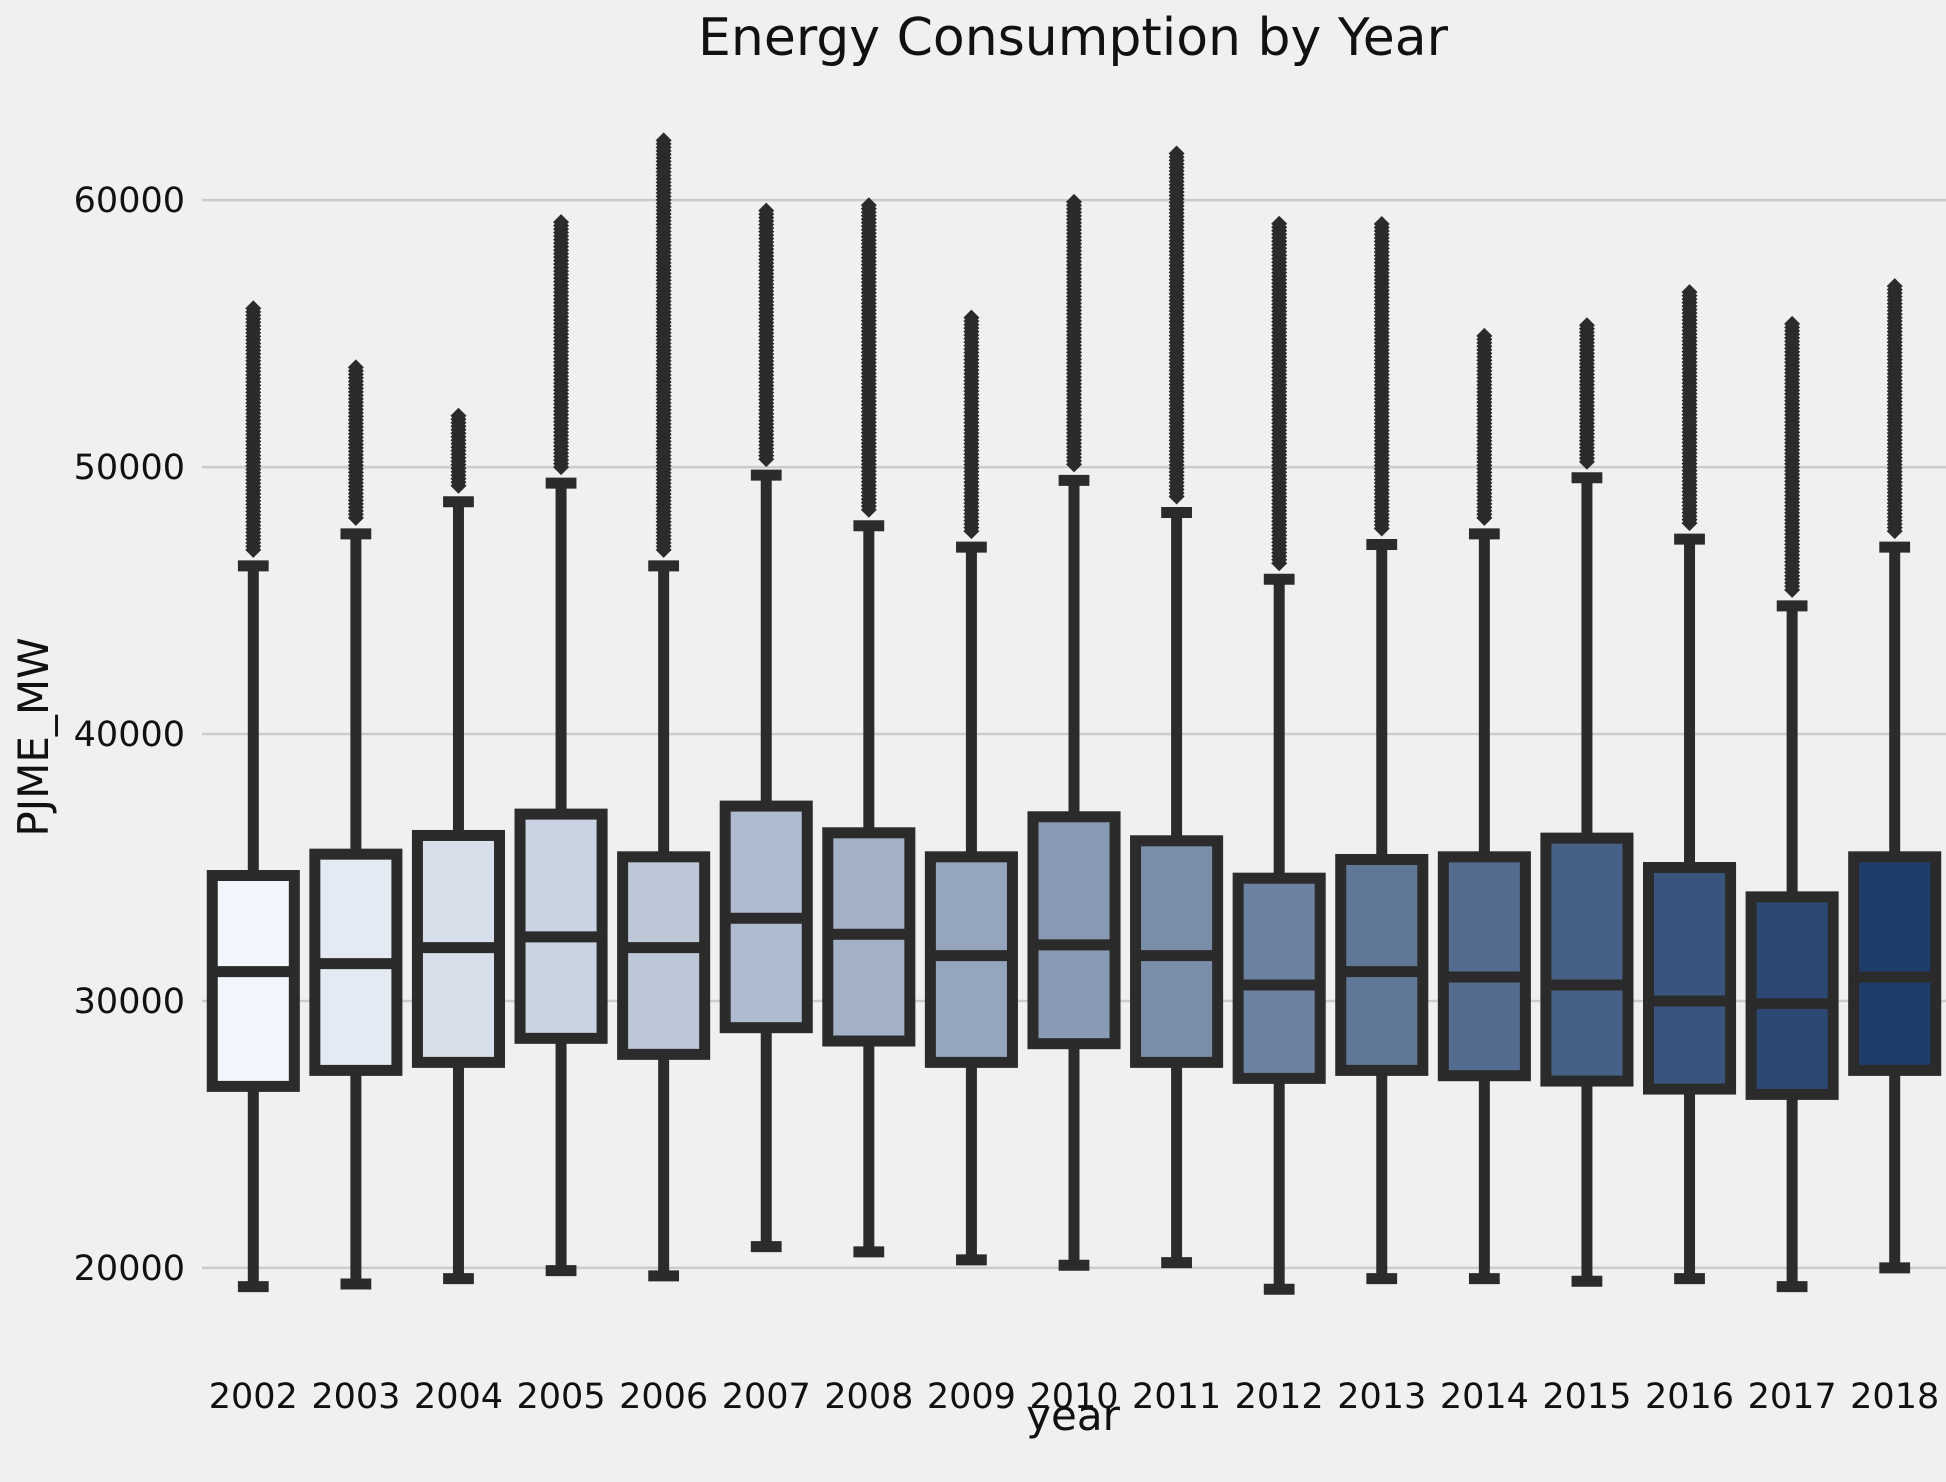 The height and width of the screenshot is (1482, 1946). Describe the element at coordinates (869, 727) in the screenshot. I see `box-2008` at that location.